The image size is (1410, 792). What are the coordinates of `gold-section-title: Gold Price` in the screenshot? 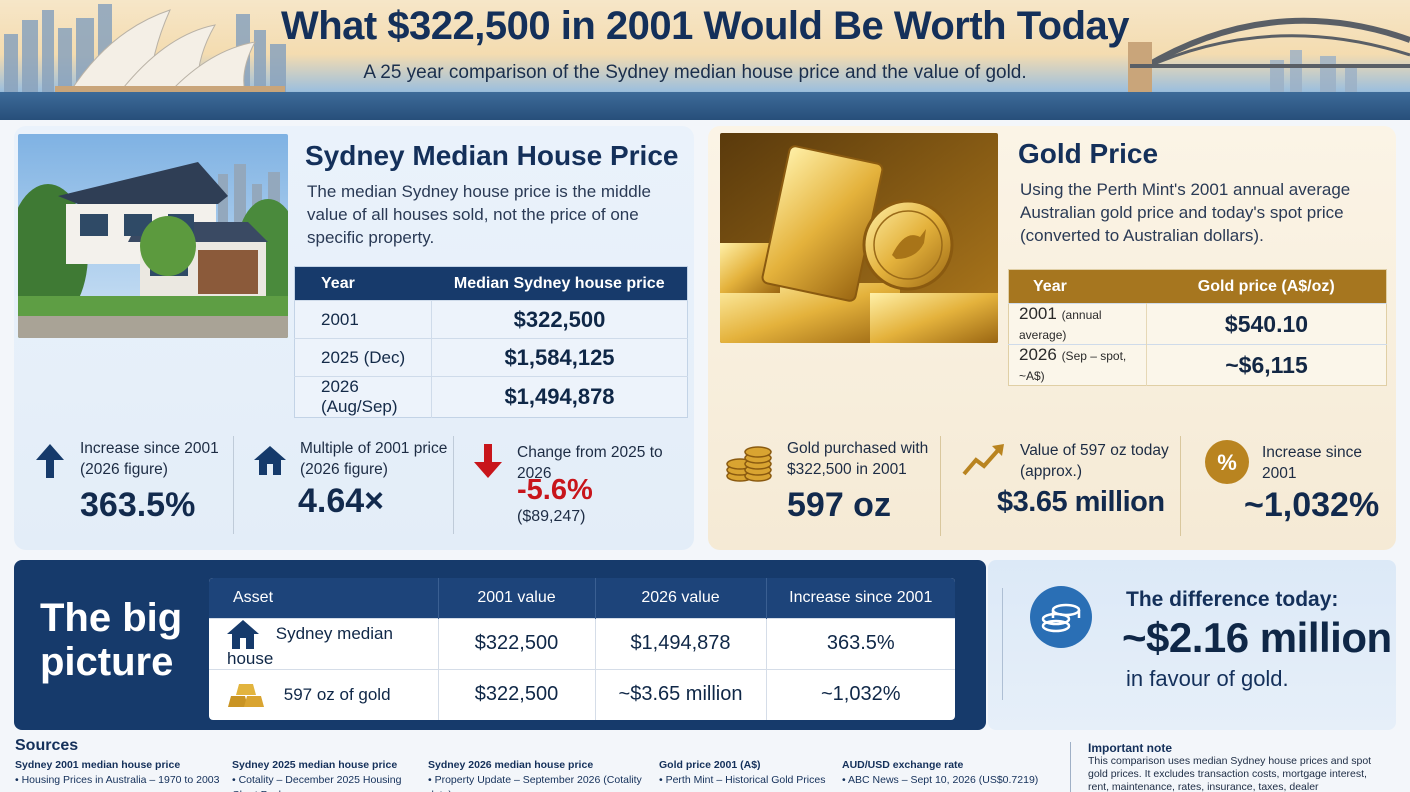 It's located at (1088, 153).